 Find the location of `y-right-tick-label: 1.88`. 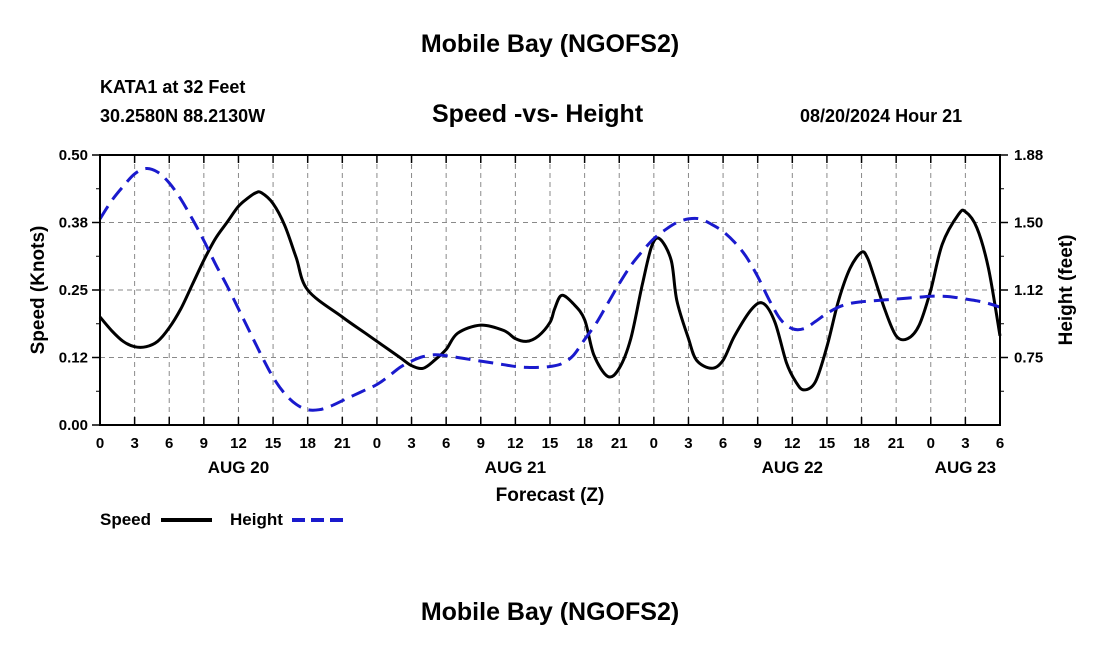

y-right-tick-label: 1.88 is located at coordinates (1028, 155).